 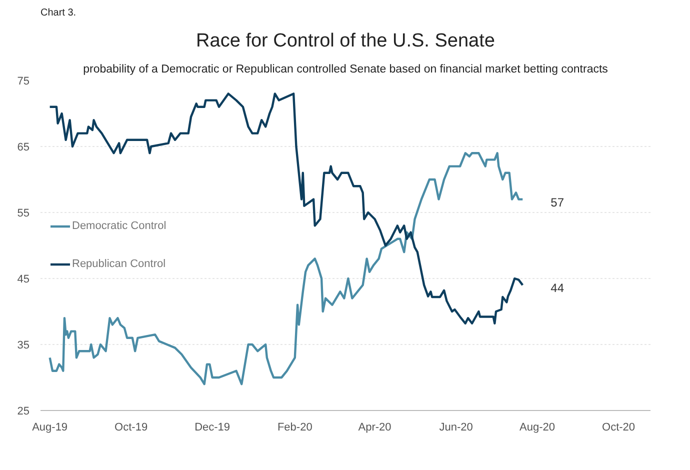 What do you see at coordinates (557, 288) in the screenshot?
I see `annotation: 44` at bounding box center [557, 288].